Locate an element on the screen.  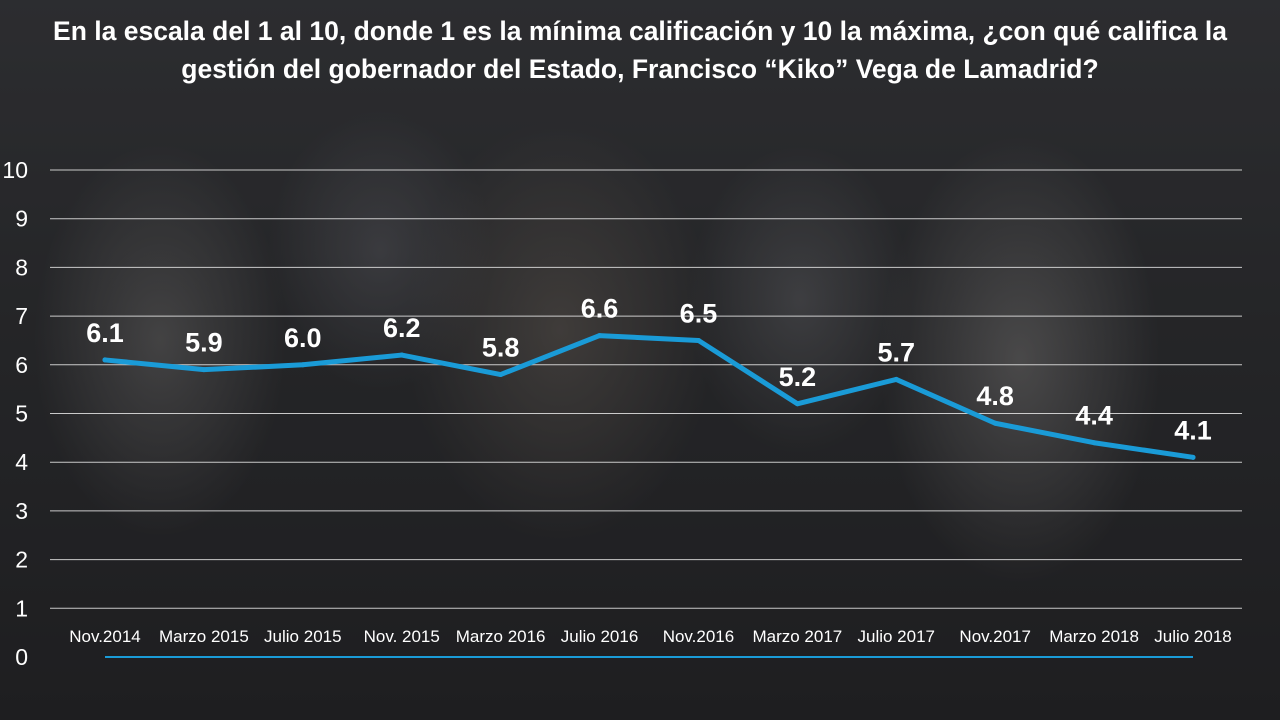
y-tick-label: 8 is located at coordinates (21, 267).